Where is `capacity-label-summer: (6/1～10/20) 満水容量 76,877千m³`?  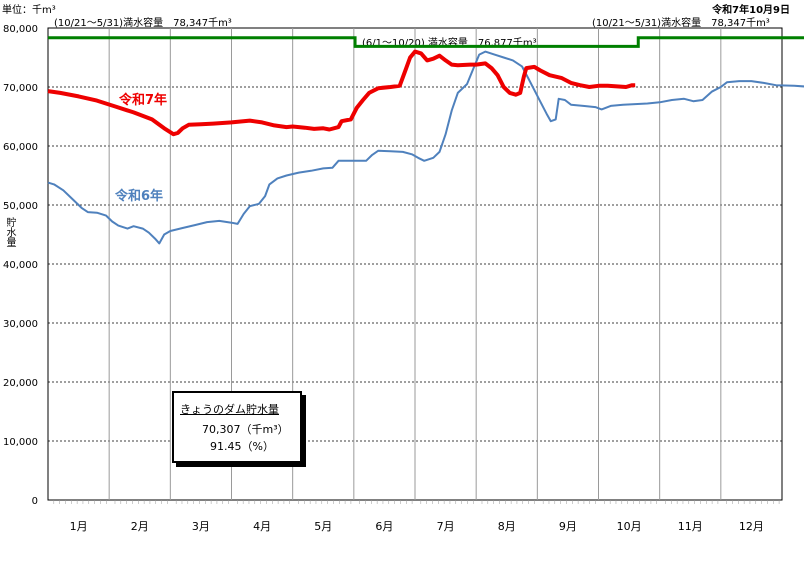 capacity-label-summer: (6/1～10/20) 満水容量 76,877千m³ is located at coordinates (449, 43).